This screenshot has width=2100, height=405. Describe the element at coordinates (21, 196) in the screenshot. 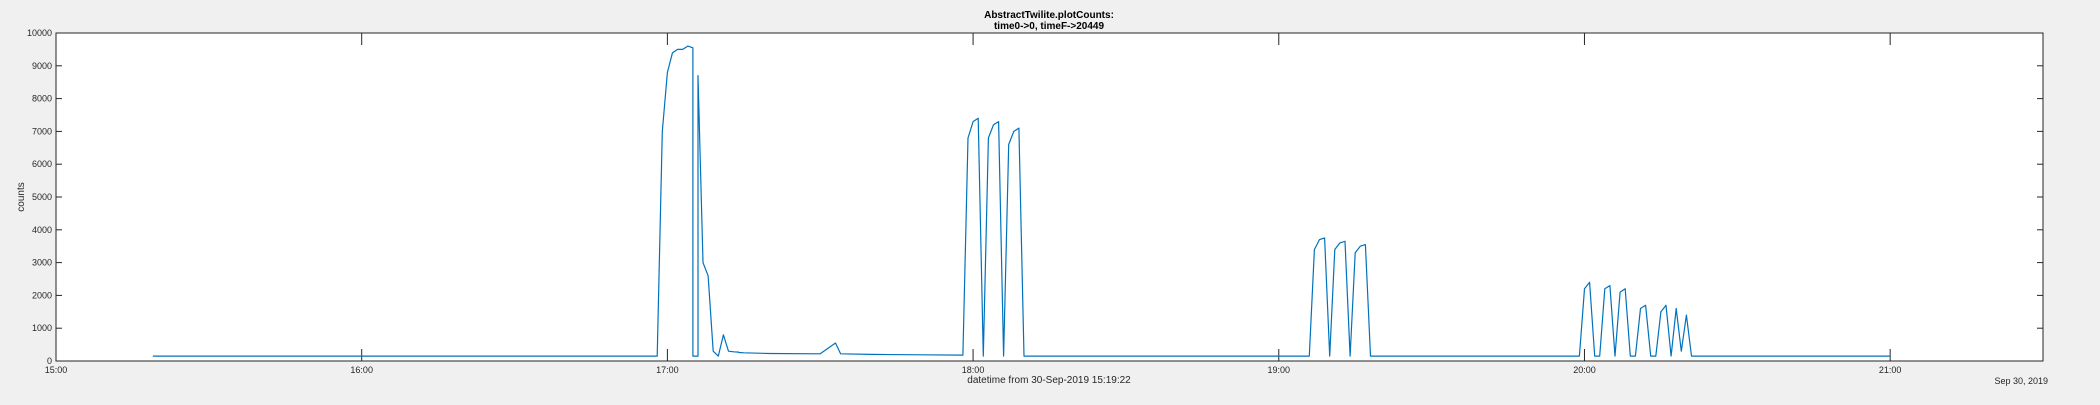

I see `y-axis-label: counts` at that location.